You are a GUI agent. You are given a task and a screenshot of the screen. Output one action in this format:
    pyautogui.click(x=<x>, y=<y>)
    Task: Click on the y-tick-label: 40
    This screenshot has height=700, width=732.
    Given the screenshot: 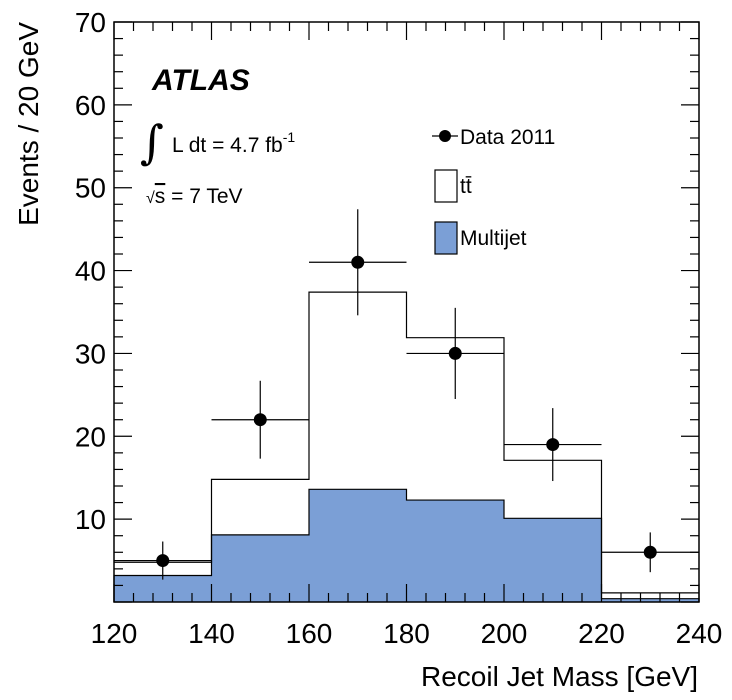 What is the action you would take?
    pyautogui.click(x=90, y=271)
    